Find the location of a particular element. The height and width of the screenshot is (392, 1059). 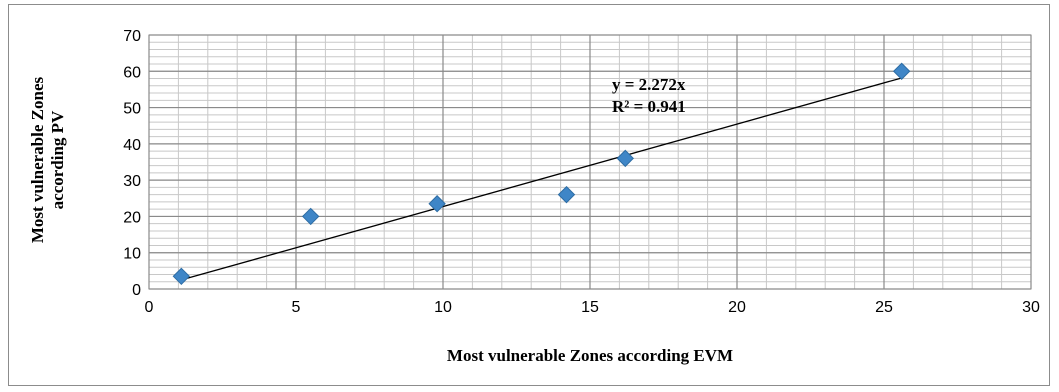

y-tick-label: 70 is located at coordinates (132, 36).